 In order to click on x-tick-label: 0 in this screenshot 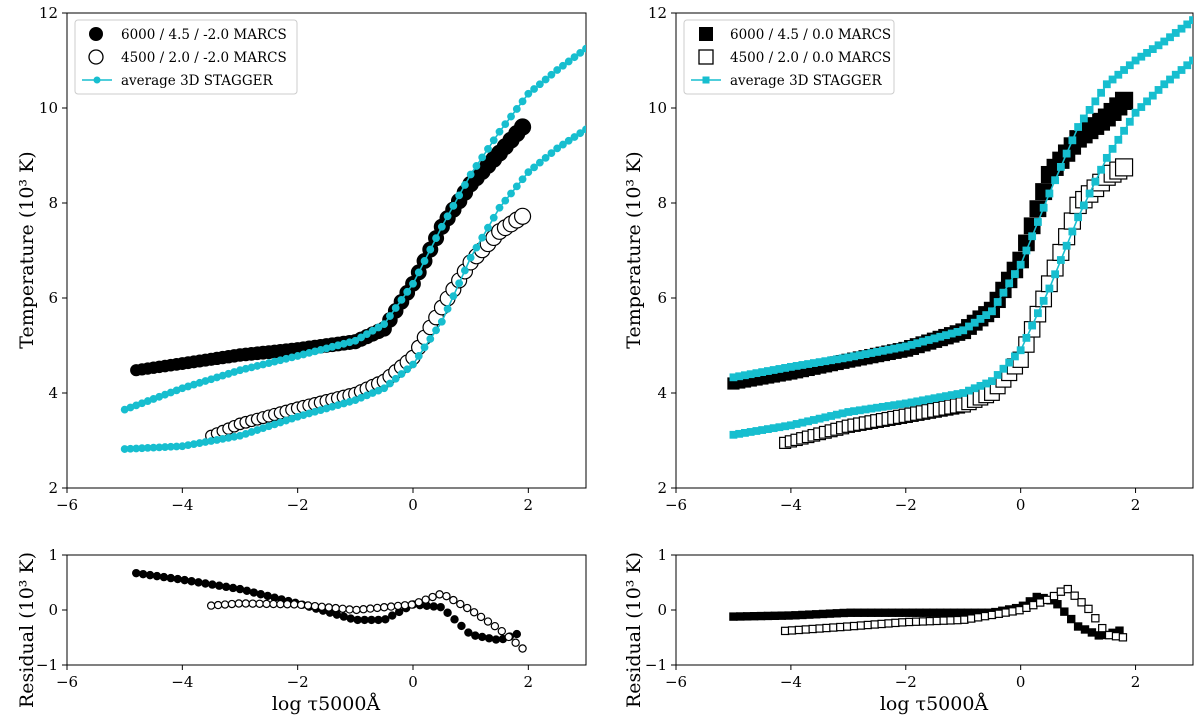, I will do `click(1021, 505)`.